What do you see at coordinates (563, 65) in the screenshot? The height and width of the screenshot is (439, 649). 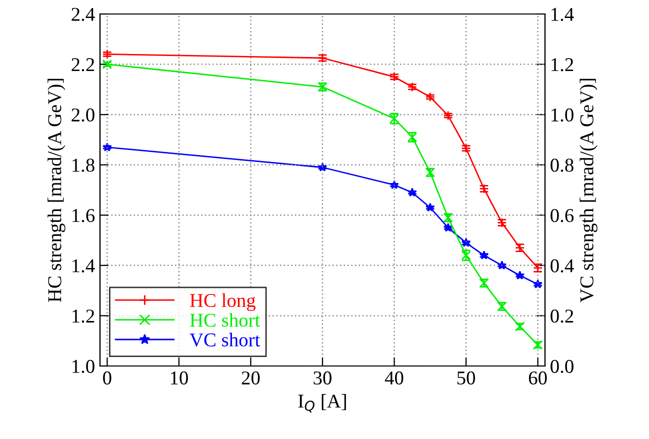 I see `y2-tick-label: 1.2` at bounding box center [563, 65].